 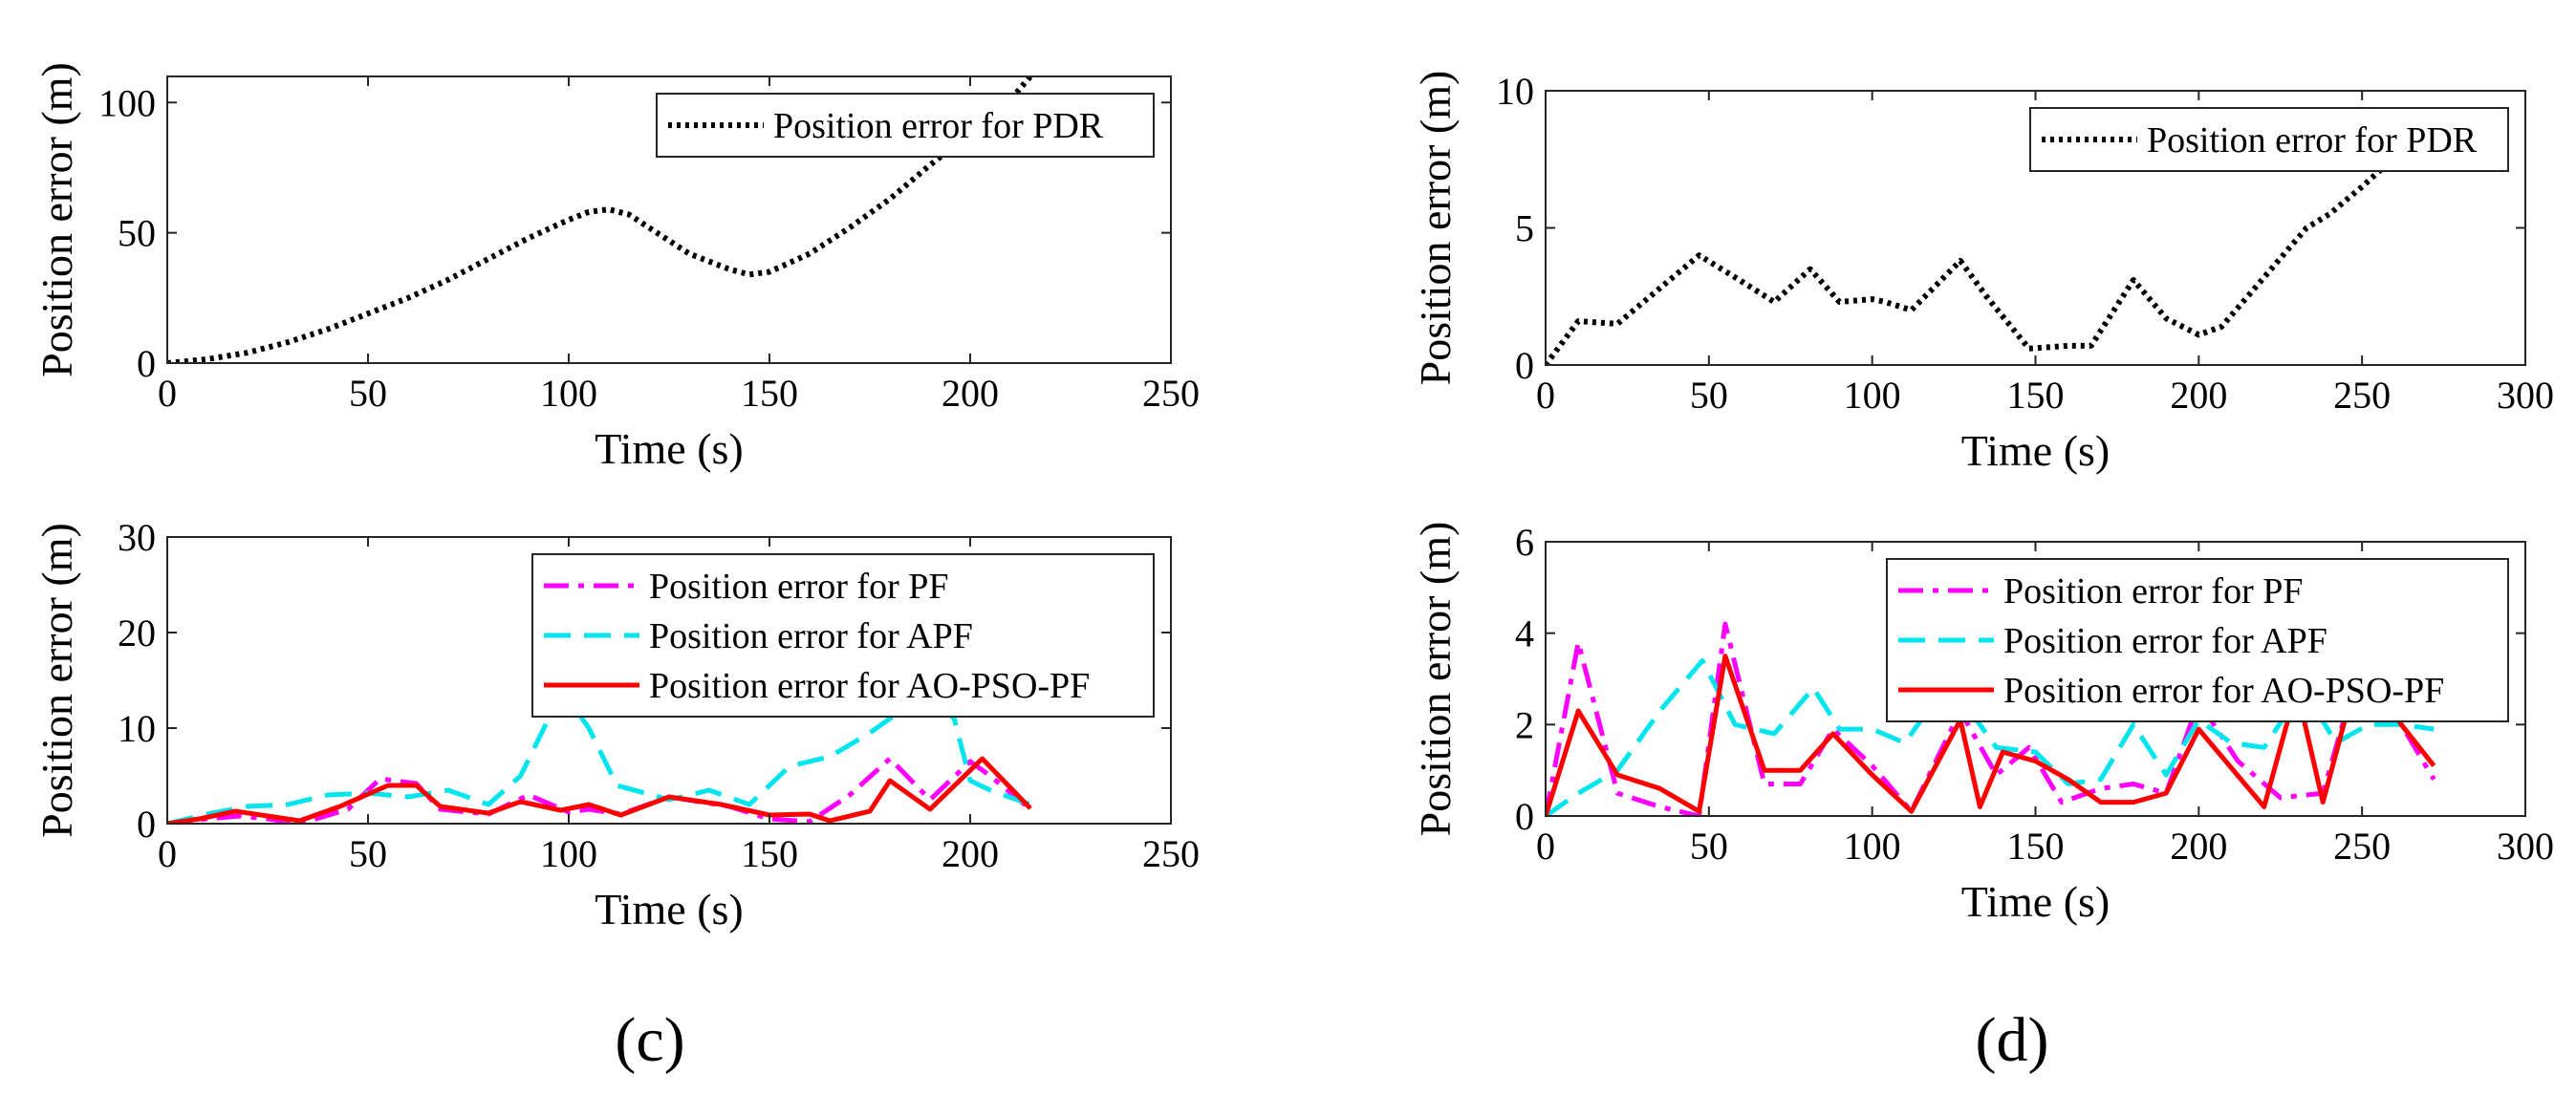 What do you see at coordinates (127, 102) in the screenshot?
I see `y-tick-label: 100` at bounding box center [127, 102].